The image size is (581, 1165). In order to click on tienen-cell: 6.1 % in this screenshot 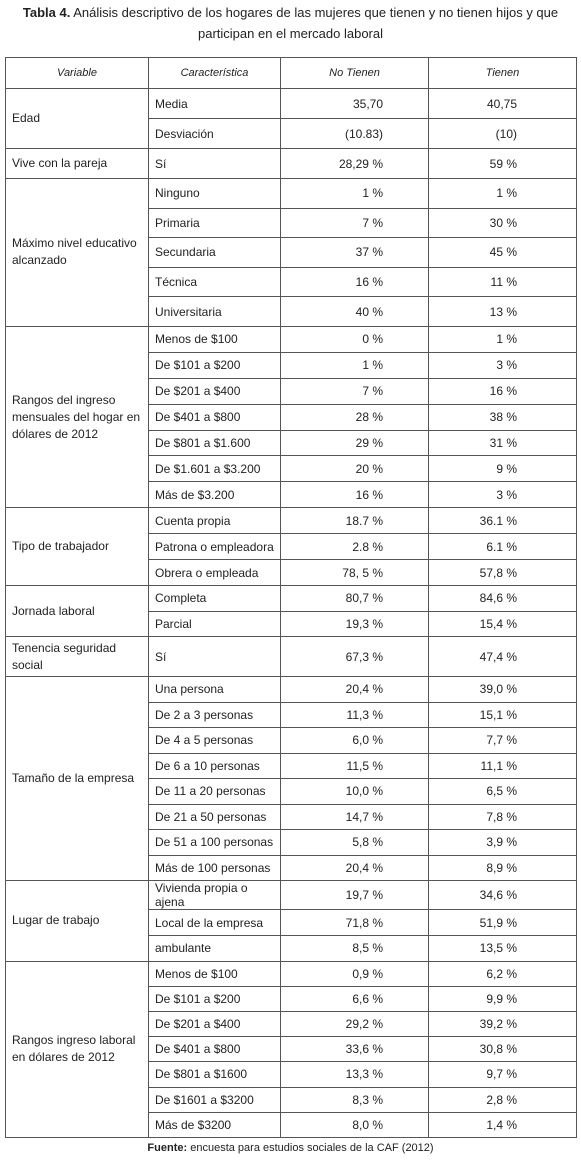, I will do `click(502, 547)`.